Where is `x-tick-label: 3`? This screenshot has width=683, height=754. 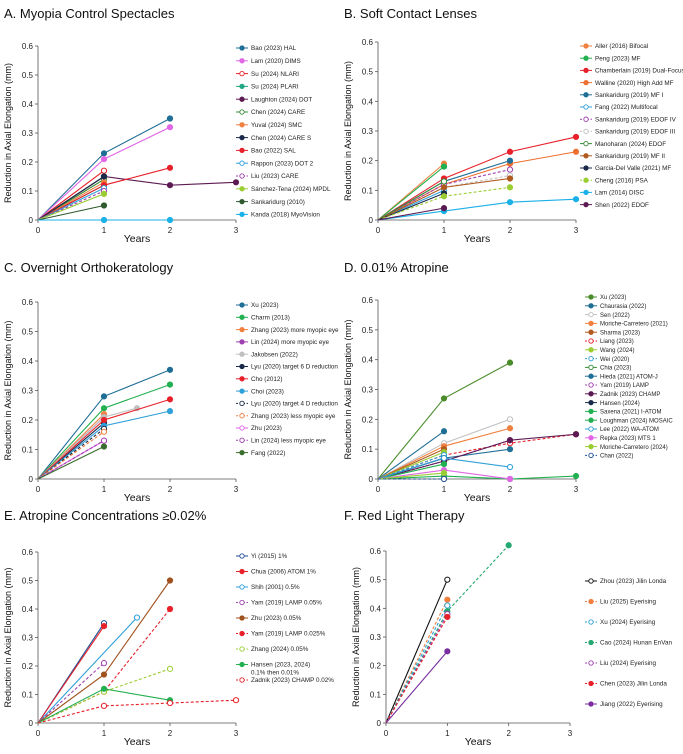
x-tick-label: 3 is located at coordinates (570, 733).